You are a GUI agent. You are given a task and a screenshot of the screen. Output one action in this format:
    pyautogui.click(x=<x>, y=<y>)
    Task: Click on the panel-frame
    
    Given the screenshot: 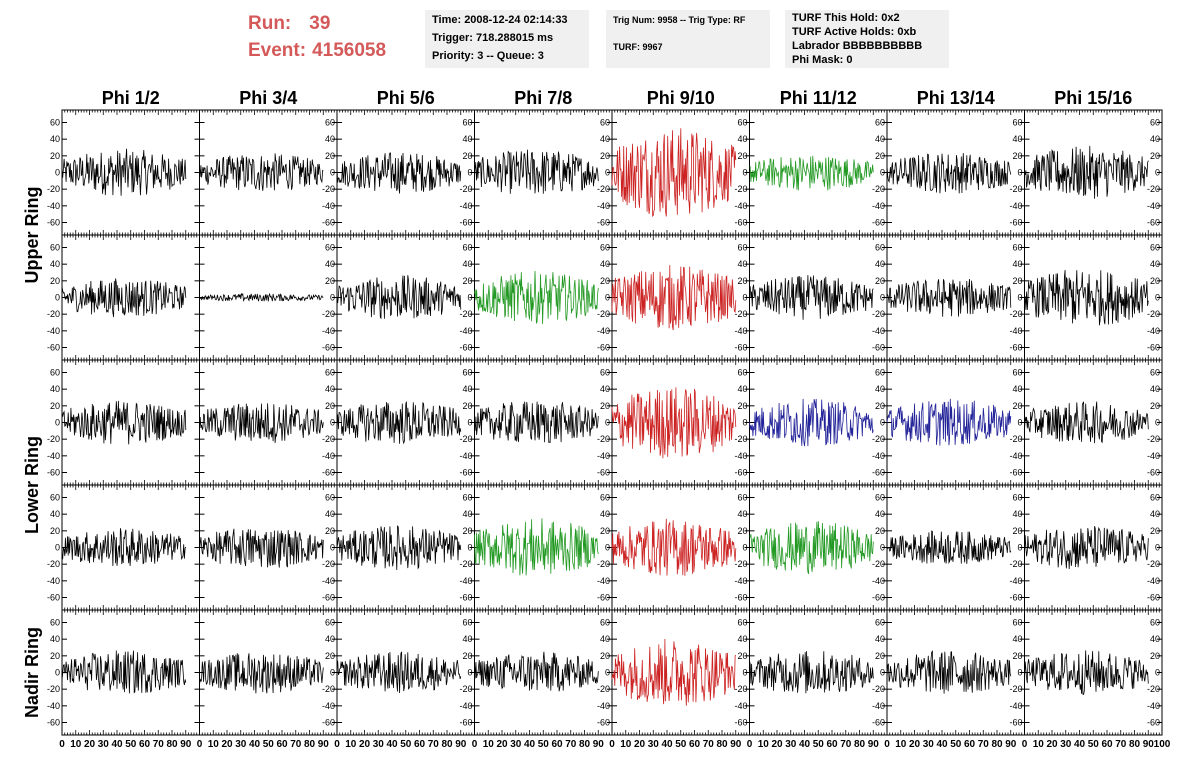 What is the action you would take?
    pyautogui.click(x=818, y=547)
    